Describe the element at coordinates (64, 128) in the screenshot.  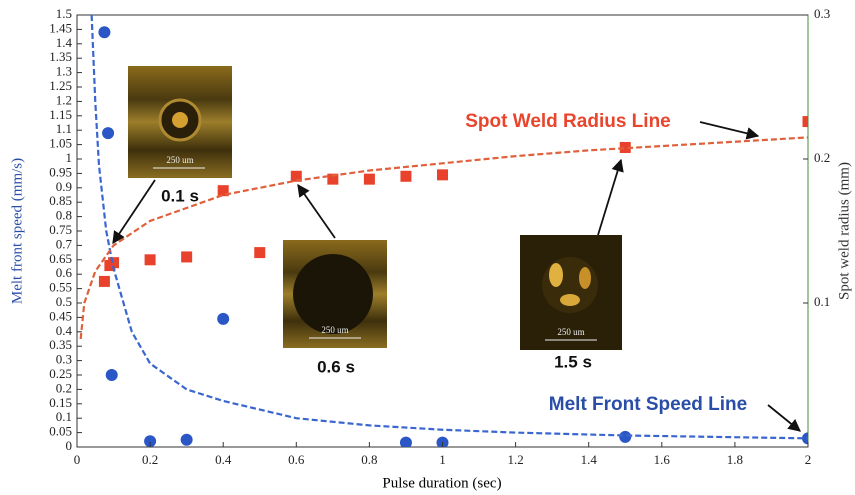
I see `y-tick-label: 1.1` at that location.